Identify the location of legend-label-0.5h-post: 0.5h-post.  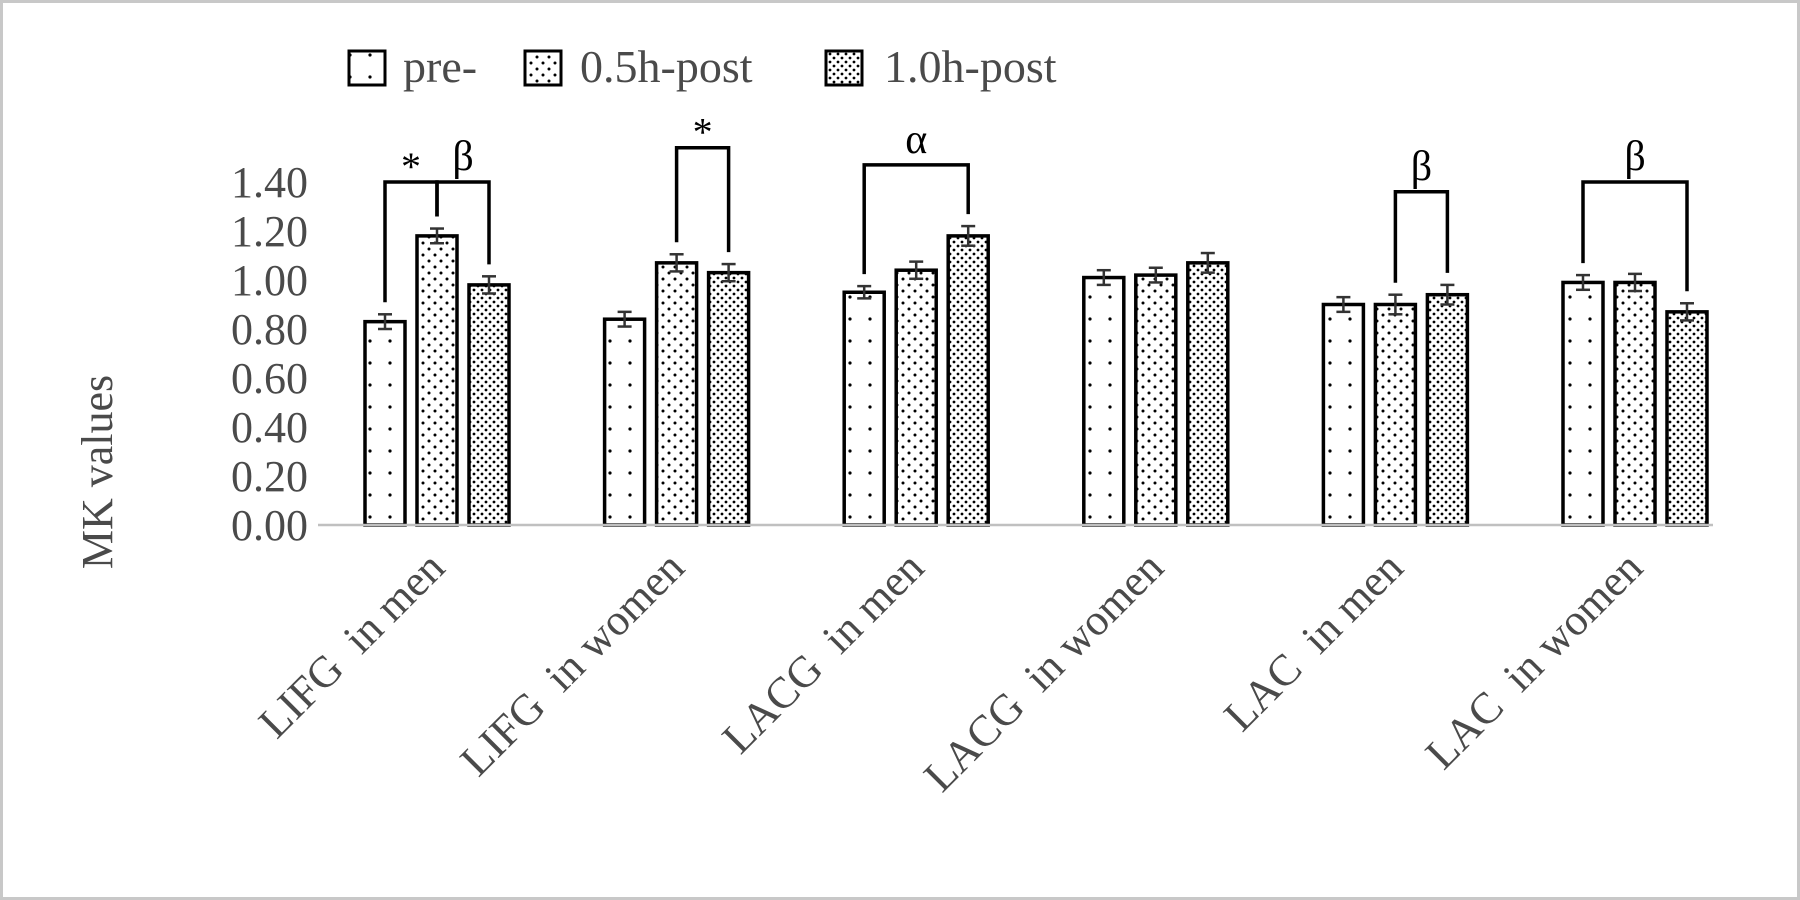
(666, 66).